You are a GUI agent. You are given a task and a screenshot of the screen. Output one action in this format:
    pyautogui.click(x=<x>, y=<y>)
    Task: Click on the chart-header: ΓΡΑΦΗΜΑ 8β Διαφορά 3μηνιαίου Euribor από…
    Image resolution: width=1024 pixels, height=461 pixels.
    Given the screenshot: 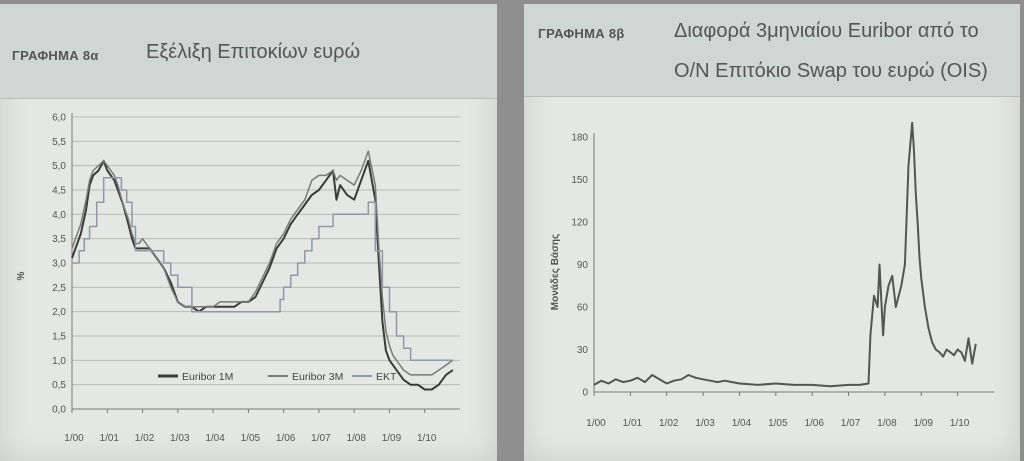 What is the action you would take?
    pyautogui.click(x=772, y=50)
    